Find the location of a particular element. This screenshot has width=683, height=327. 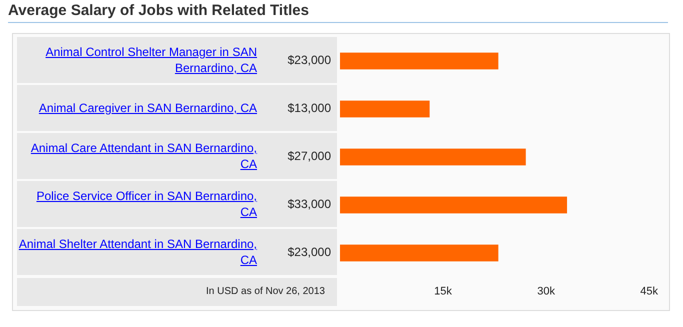

data-label: $27,000 is located at coordinates (308, 156).